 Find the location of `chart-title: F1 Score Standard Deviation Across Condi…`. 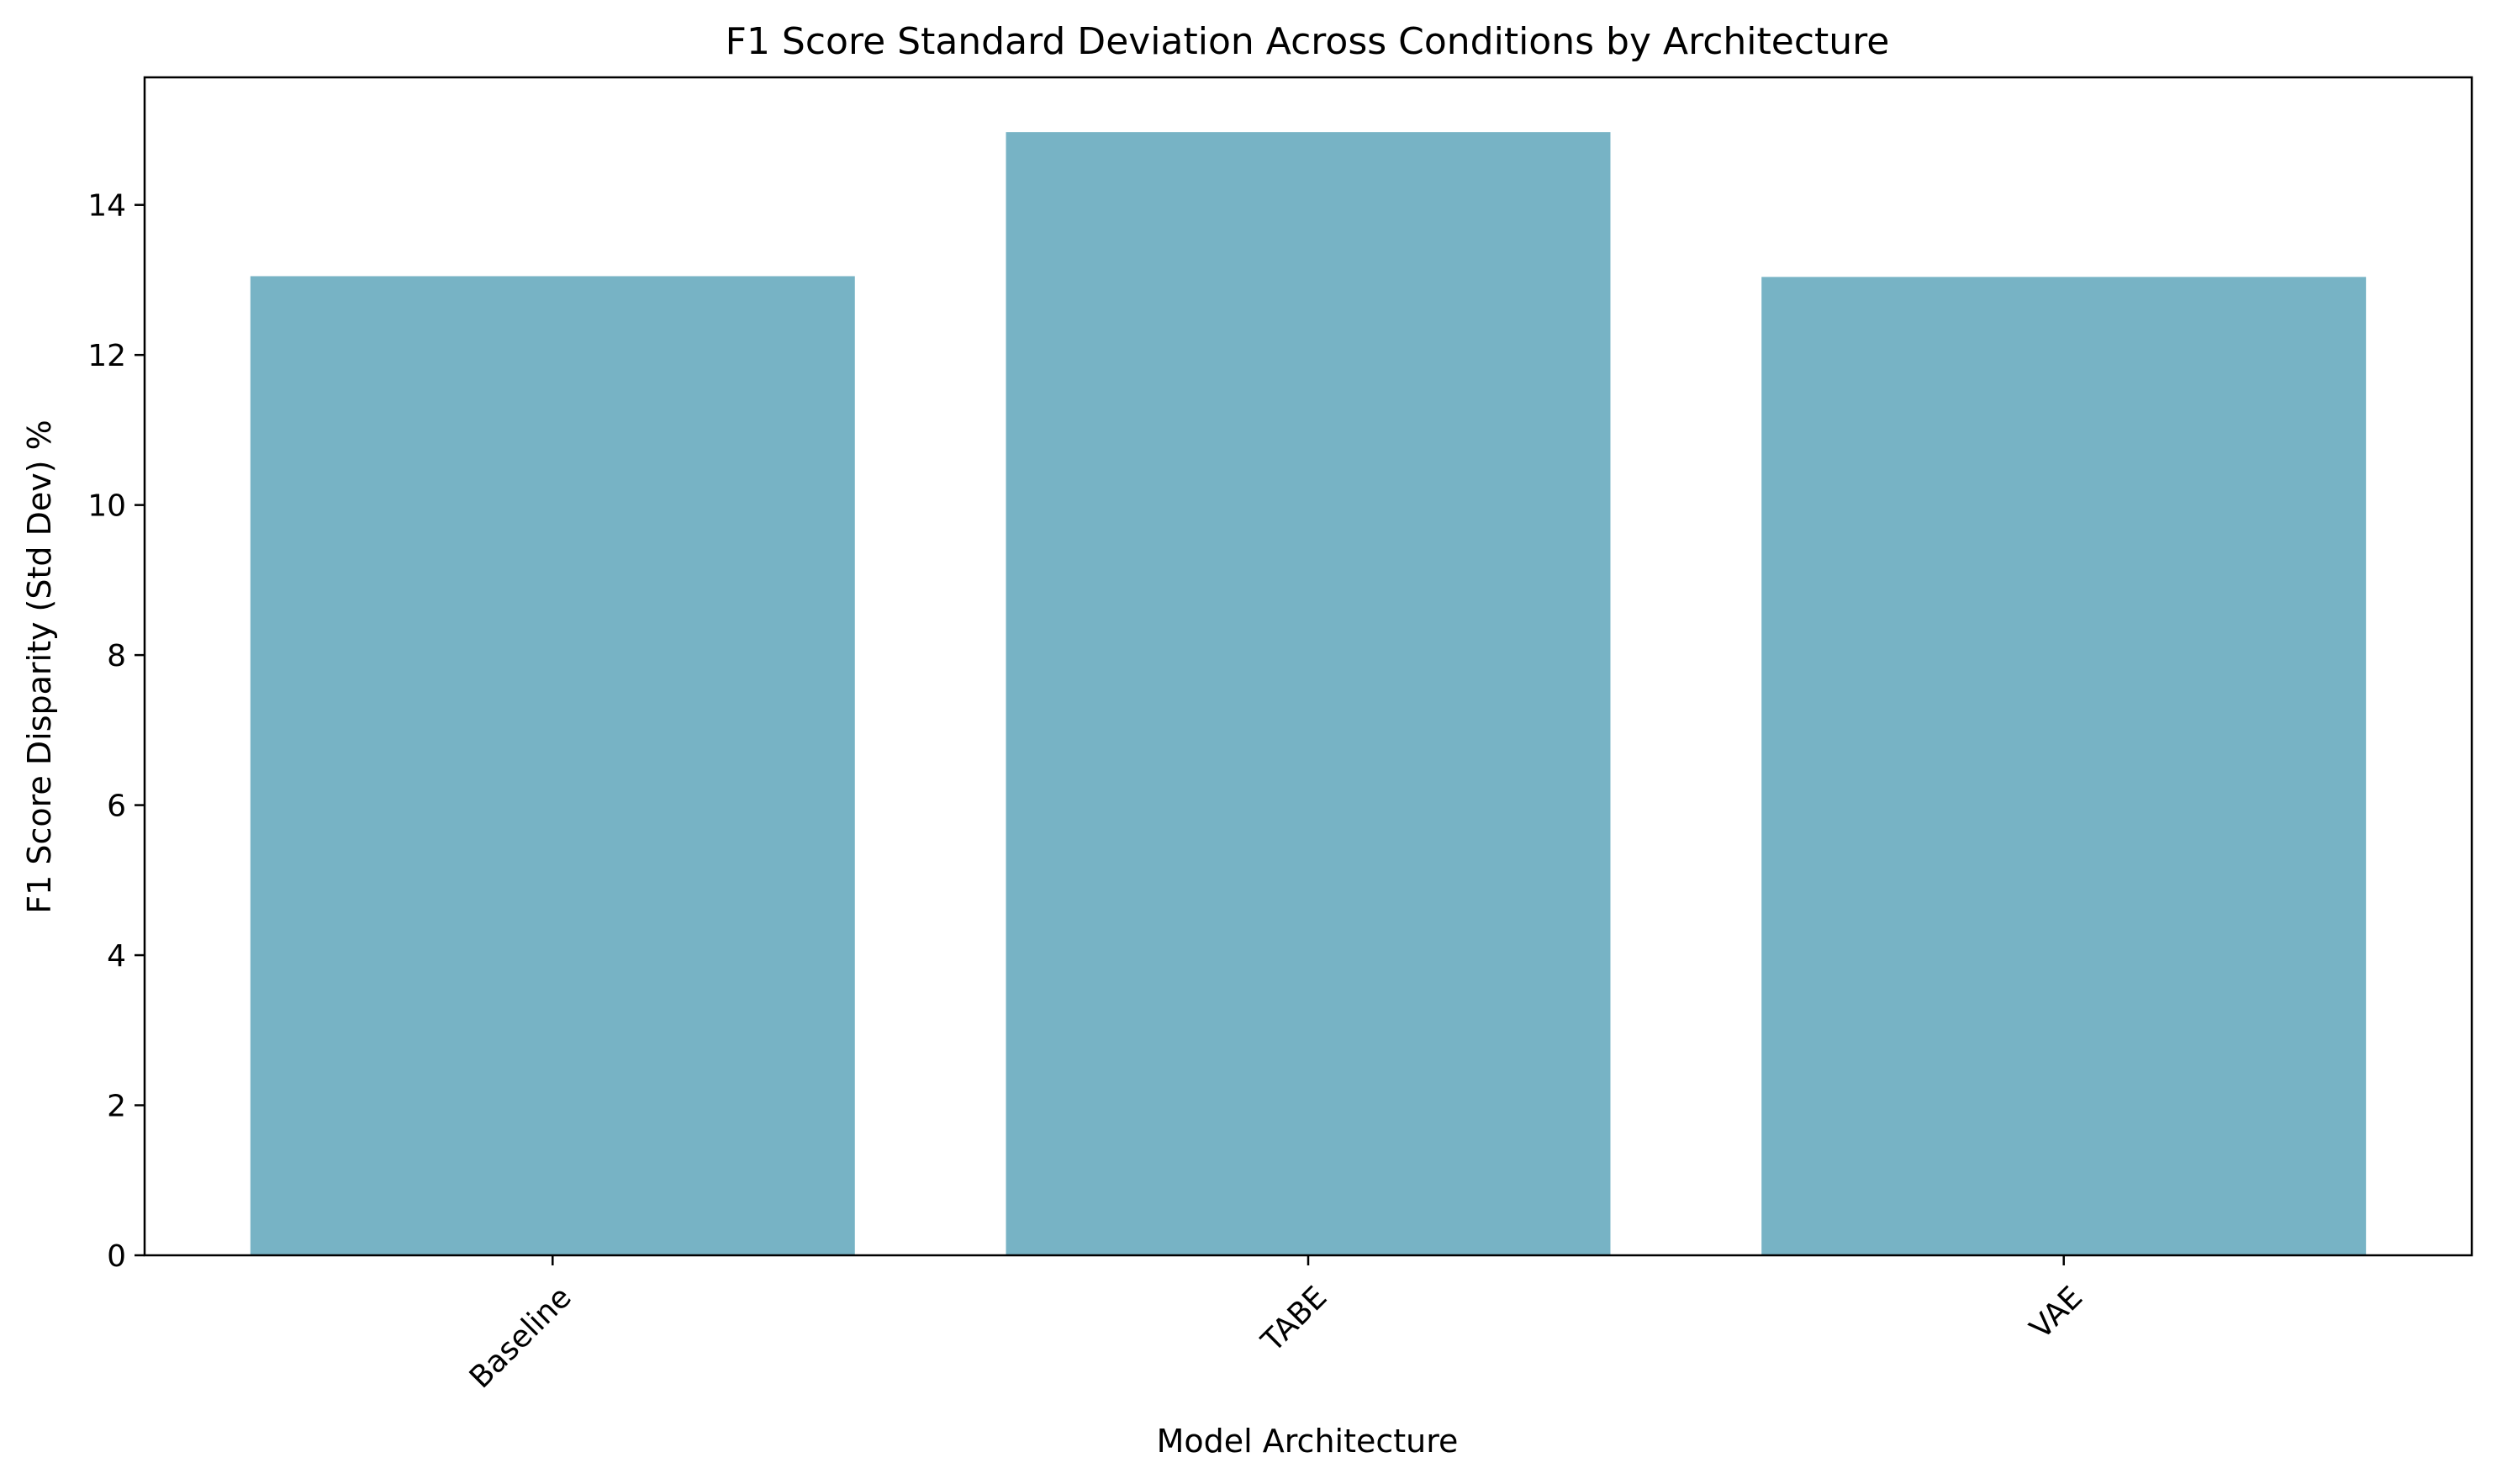

chart-title: F1 Score Standard Deviation Across Condi… is located at coordinates (1308, 41).